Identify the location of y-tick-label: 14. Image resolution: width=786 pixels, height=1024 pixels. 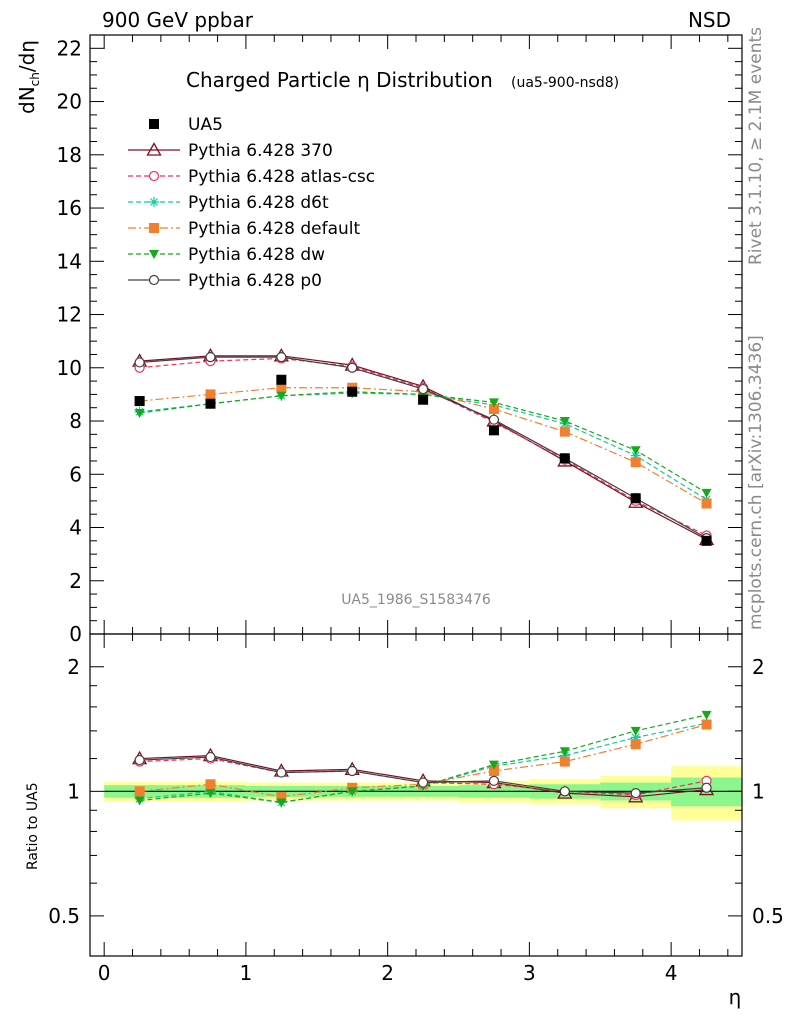
(69, 261).